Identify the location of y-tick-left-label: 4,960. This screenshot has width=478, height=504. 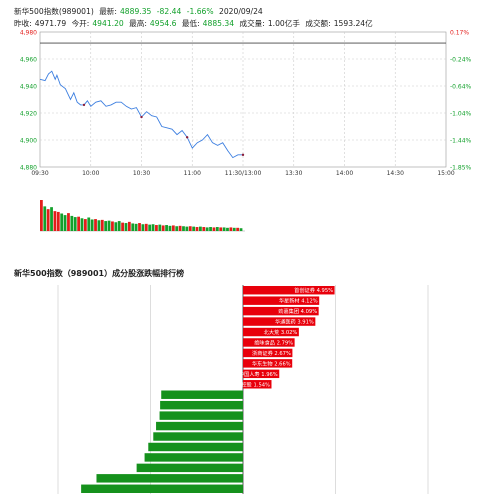
(28, 60).